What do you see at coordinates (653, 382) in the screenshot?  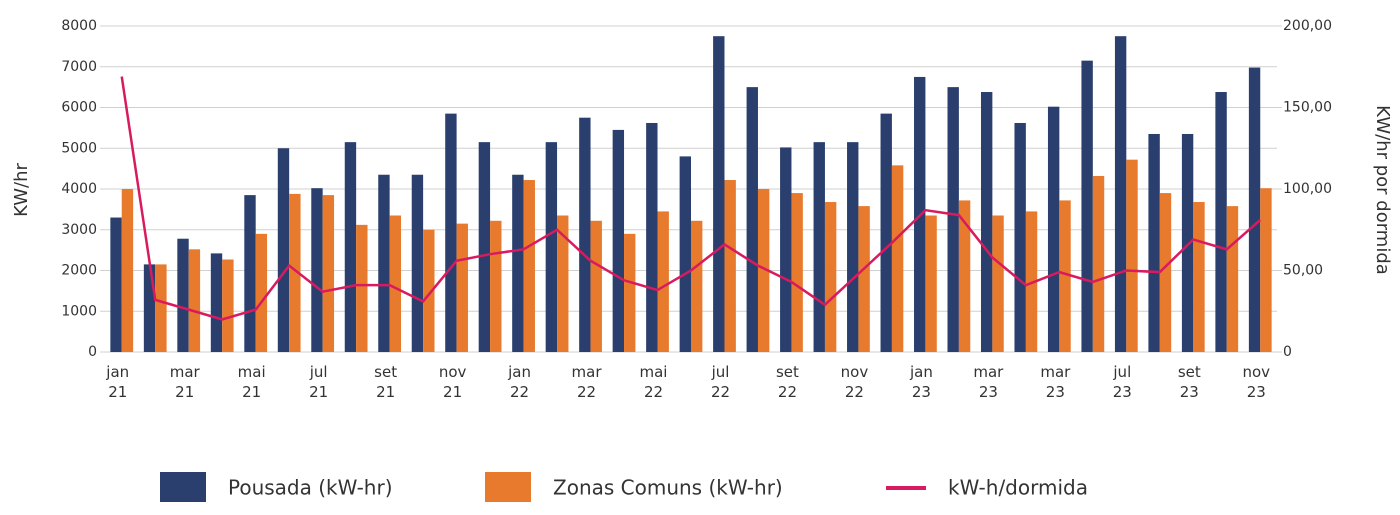 I see `x-tick-label: mai 22` at bounding box center [653, 382].